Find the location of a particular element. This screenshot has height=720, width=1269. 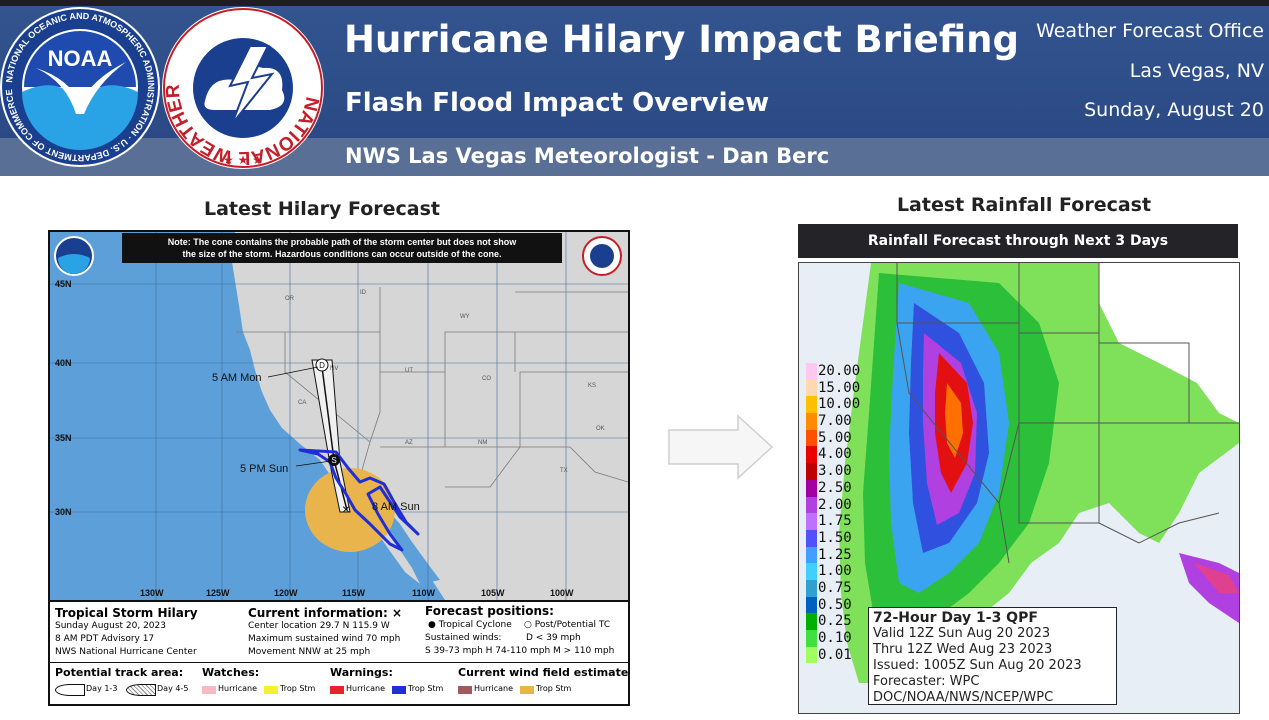

sustained-winds-label: Sustained winds: is located at coordinates (463, 638).